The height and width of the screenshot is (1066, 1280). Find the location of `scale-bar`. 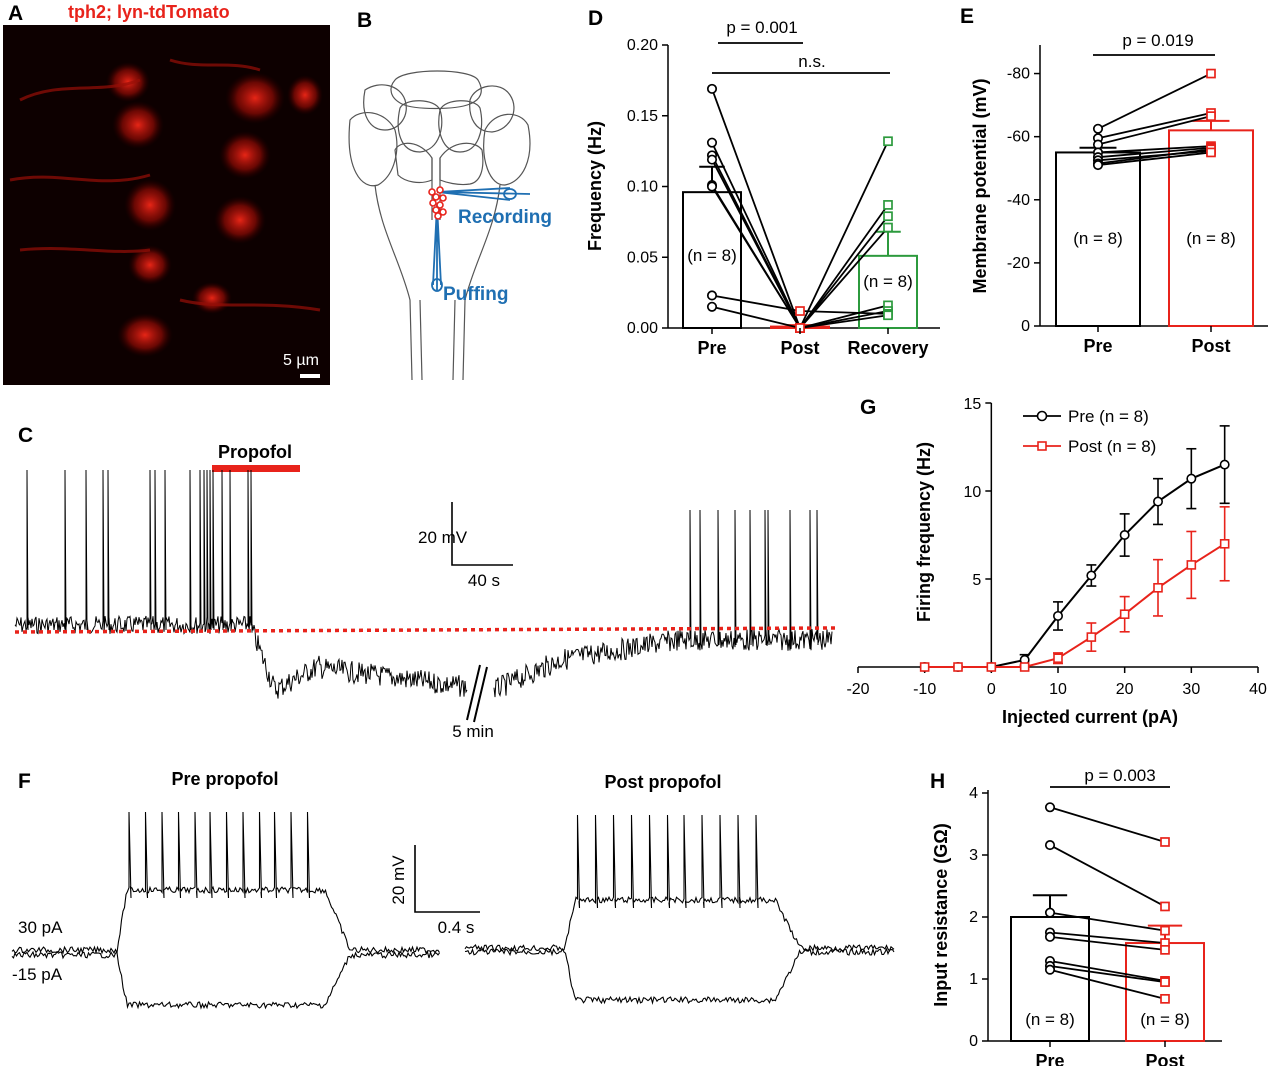

scale-bar is located at coordinates (482, 534).